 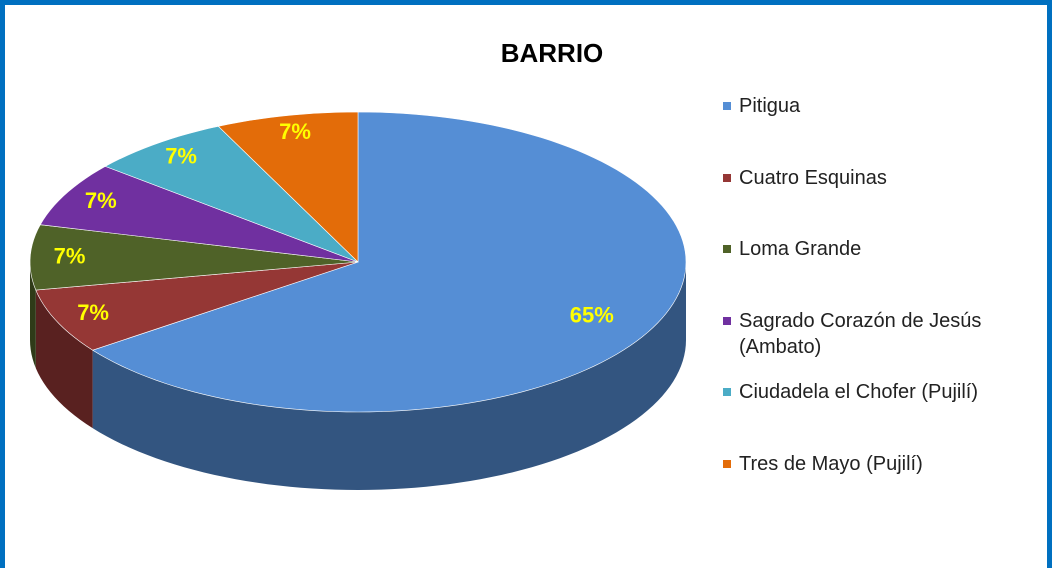 What do you see at coordinates (859, 392) in the screenshot?
I see `legend-label: Ciudadela el Chofer (Pujilí)` at bounding box center [859, 392].